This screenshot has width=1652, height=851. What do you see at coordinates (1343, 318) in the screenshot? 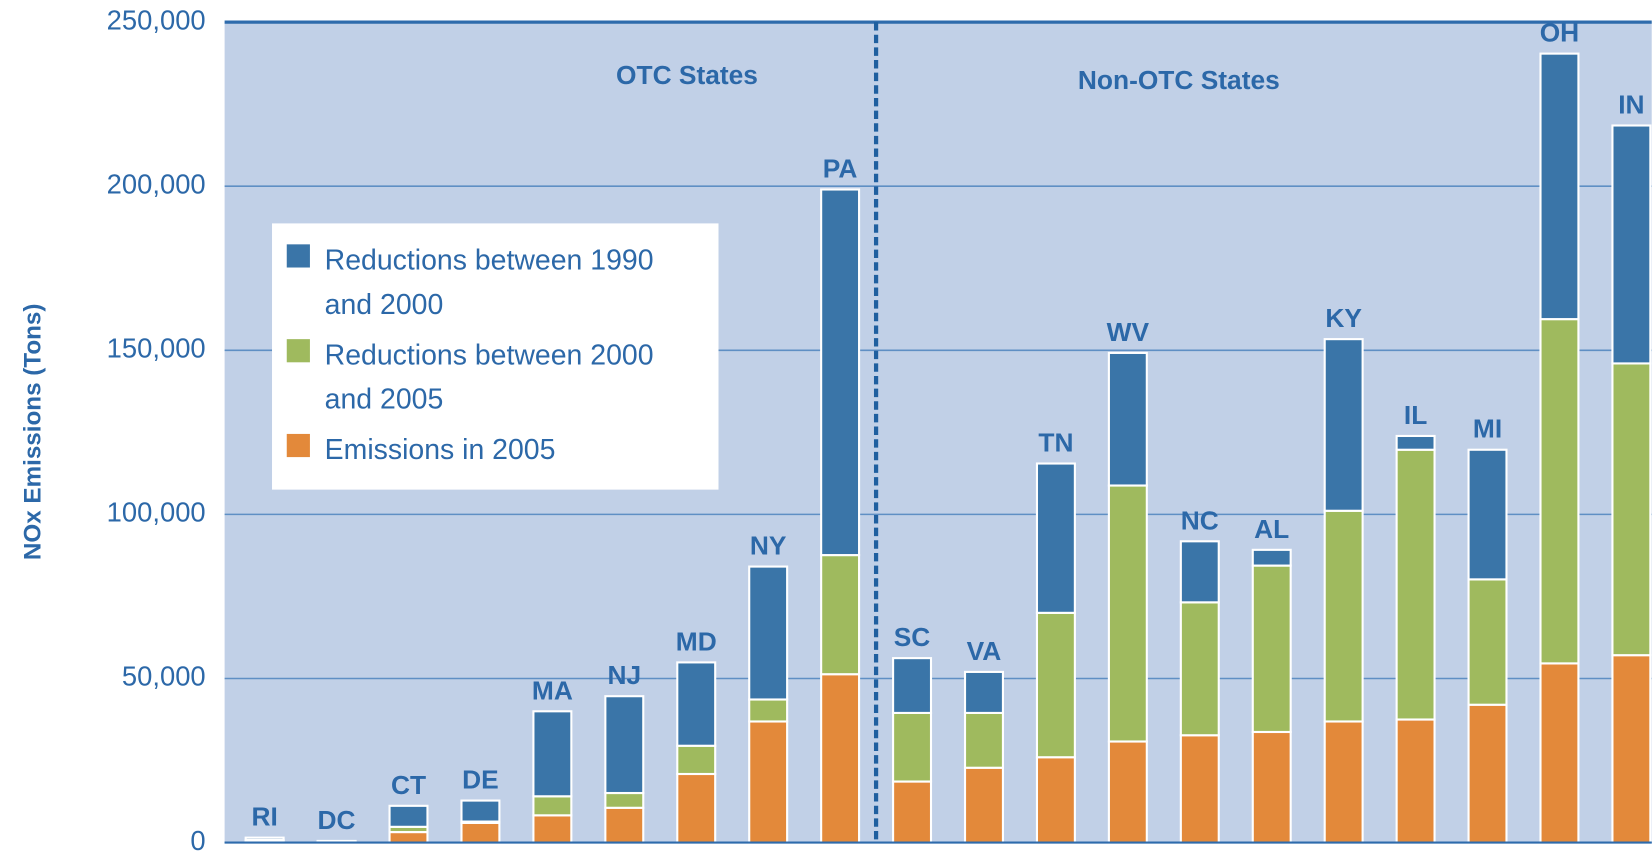
I see `category-label: KY` at bounding box center [1343, 318].